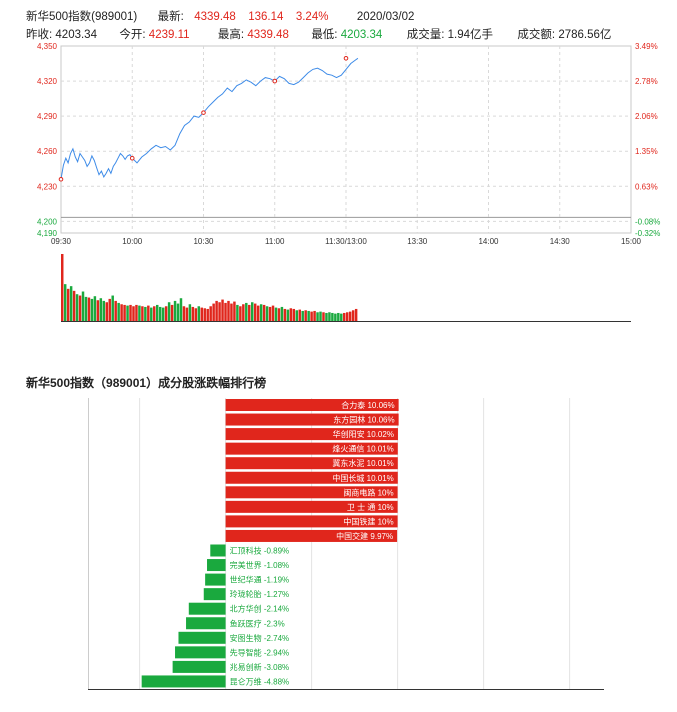  I want to click on x-tick-label: 15:00, so click(631, 241).